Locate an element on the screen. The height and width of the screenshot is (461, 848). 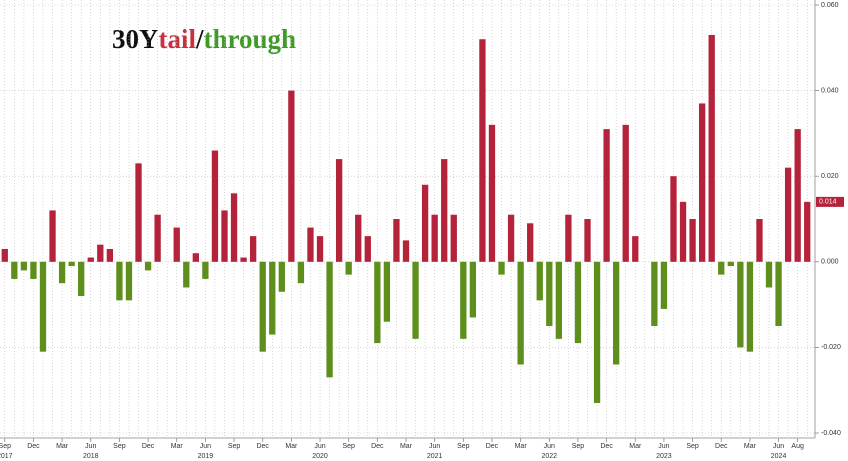
y-tick-label: 0.000 is located at coordinates (830, 262).